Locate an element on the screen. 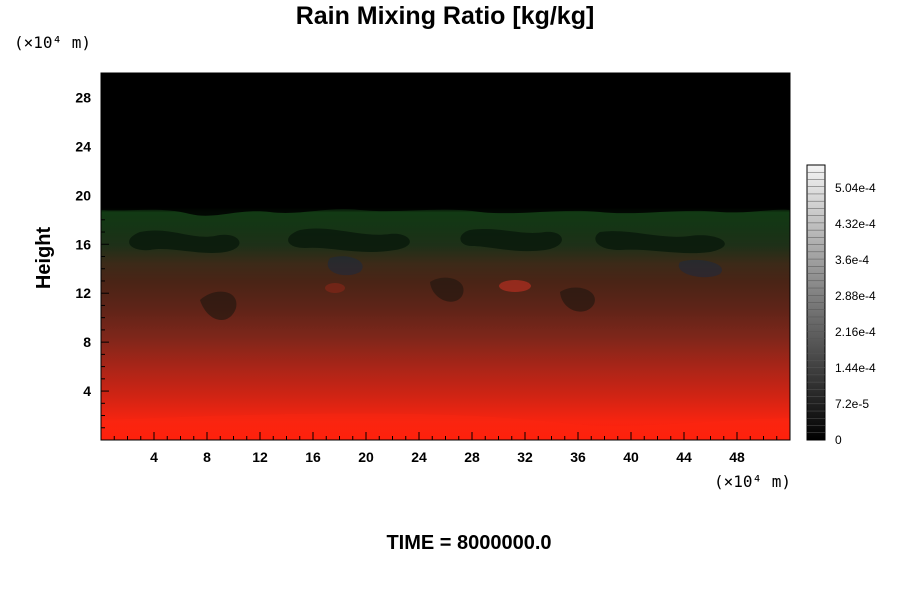 The height and width of the screenshot is (600, 900). colorbar-tick-label: 7.2e-5 is located at coordinates (852, 404).